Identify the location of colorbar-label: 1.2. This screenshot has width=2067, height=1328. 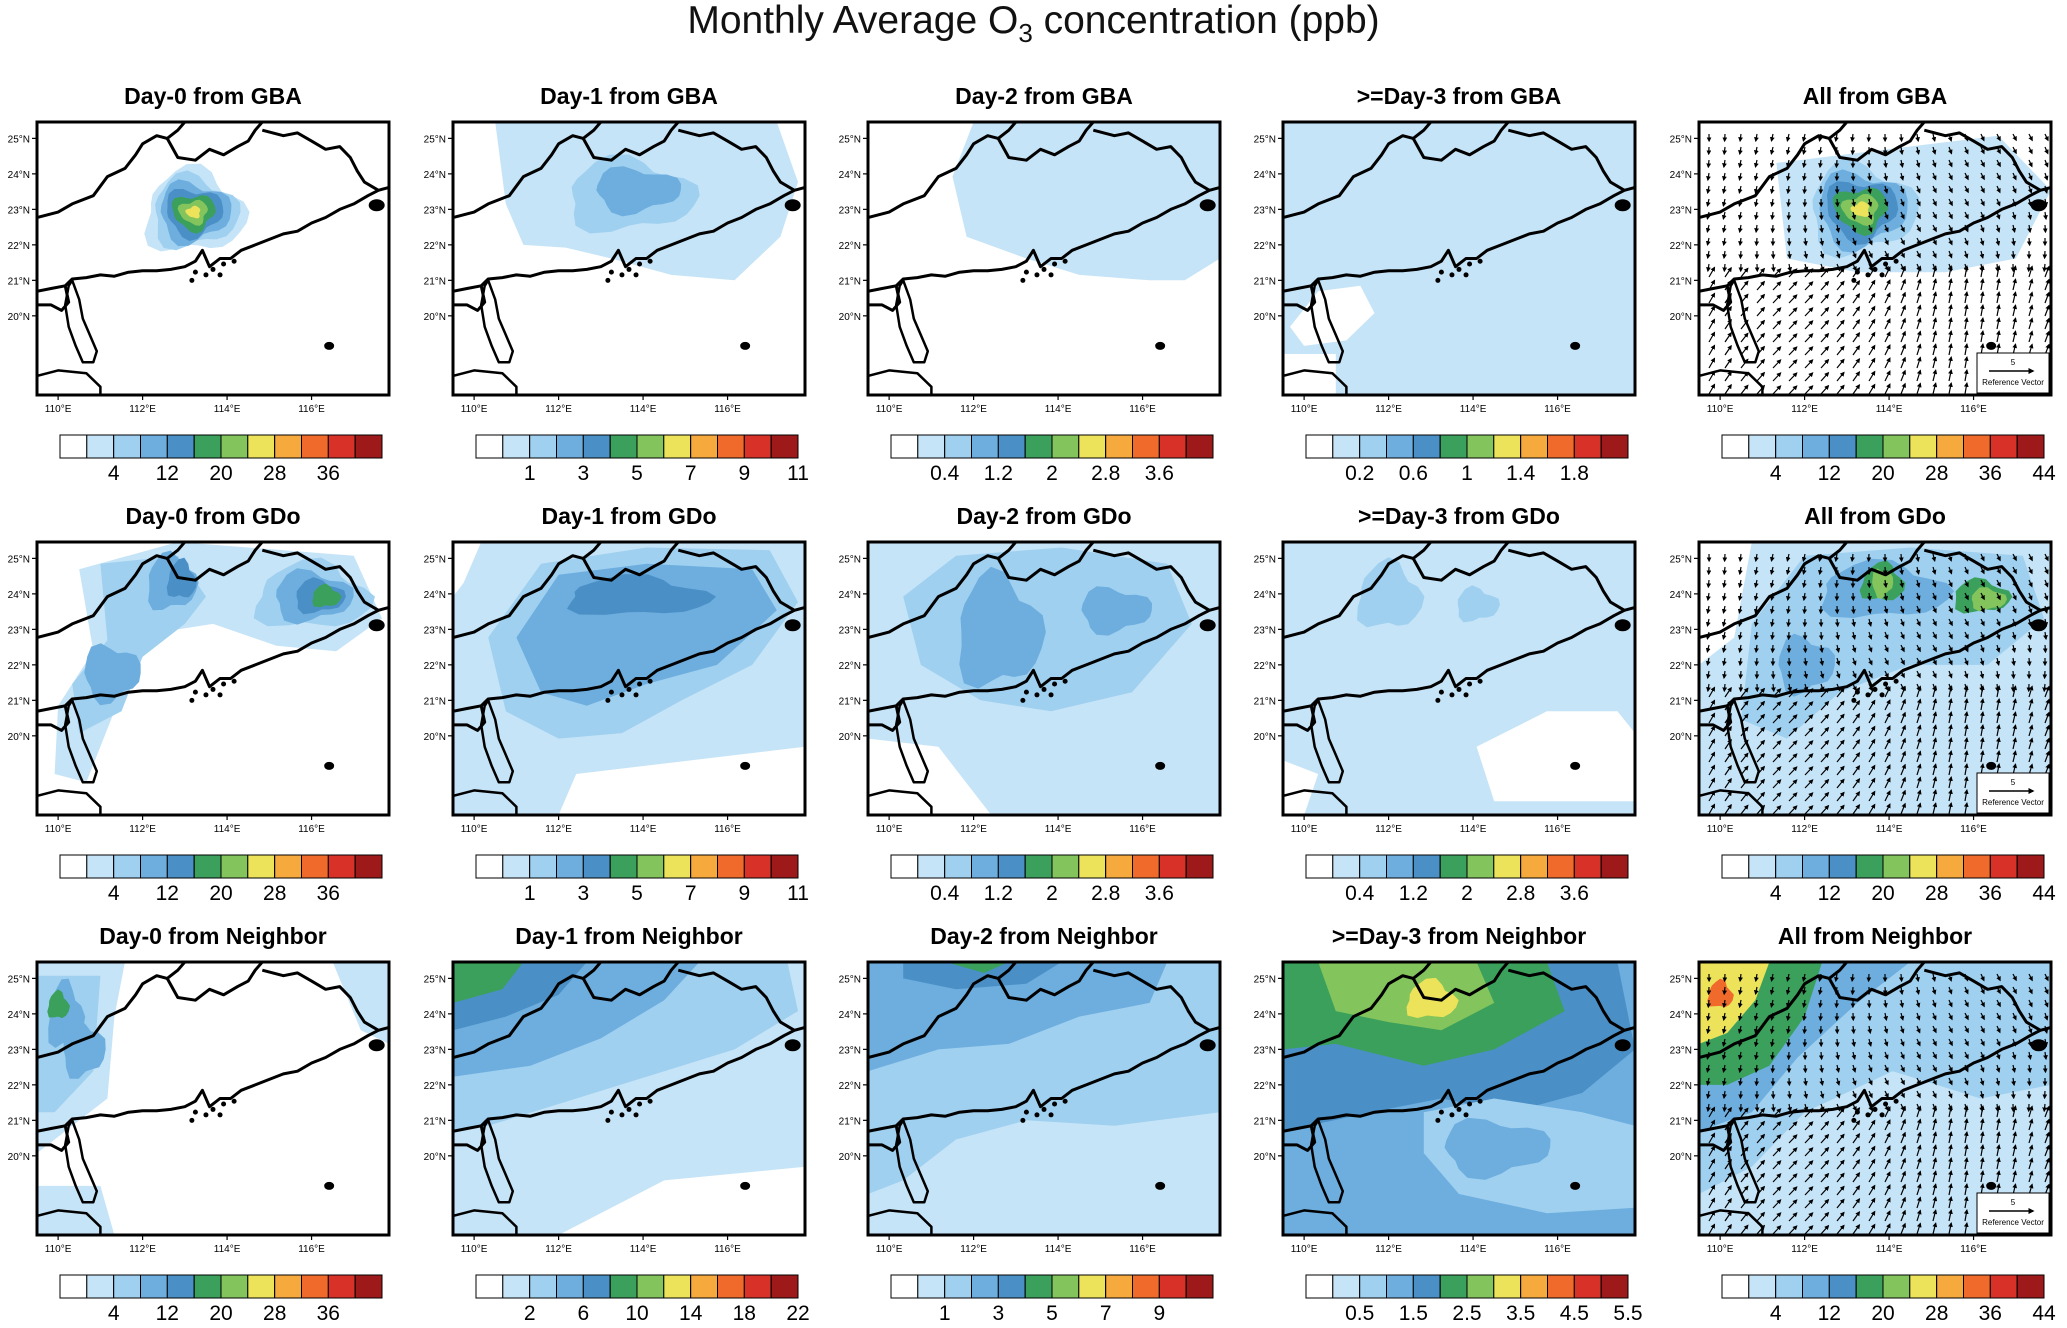
(998, 893).